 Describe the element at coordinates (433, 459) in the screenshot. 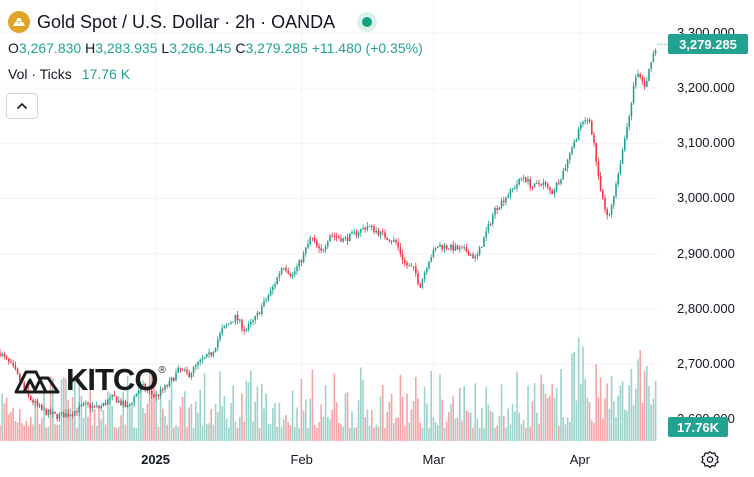

I see `x-tick-label: Mar` at that location.